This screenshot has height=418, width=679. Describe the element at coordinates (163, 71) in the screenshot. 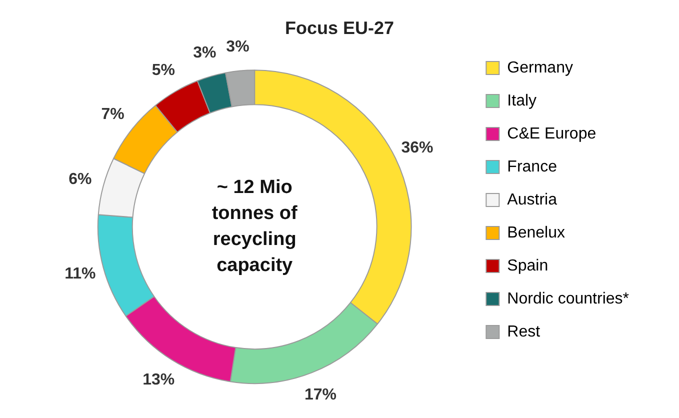

I see `data-label: 5%` at that location.